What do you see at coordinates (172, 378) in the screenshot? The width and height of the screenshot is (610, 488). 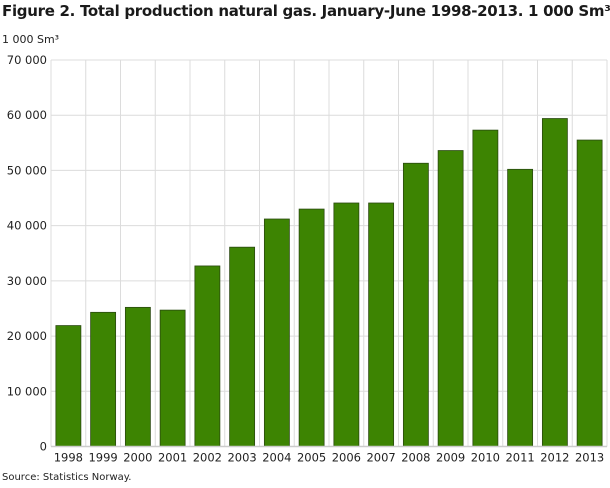 I see `bar-2001` at bounding box center [172, 378].